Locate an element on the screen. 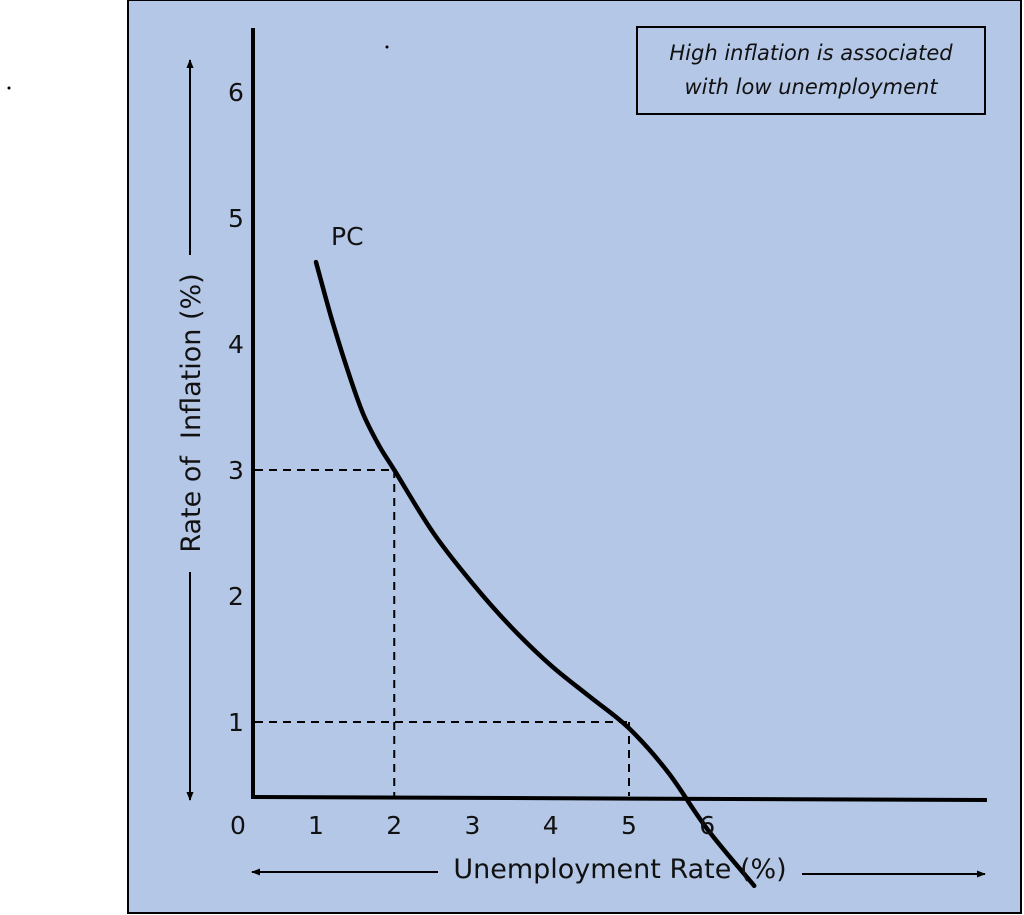 The height and width of the screenshot is (915, 1024). x-tick-label: 5 is located at coordinates (629, 825).